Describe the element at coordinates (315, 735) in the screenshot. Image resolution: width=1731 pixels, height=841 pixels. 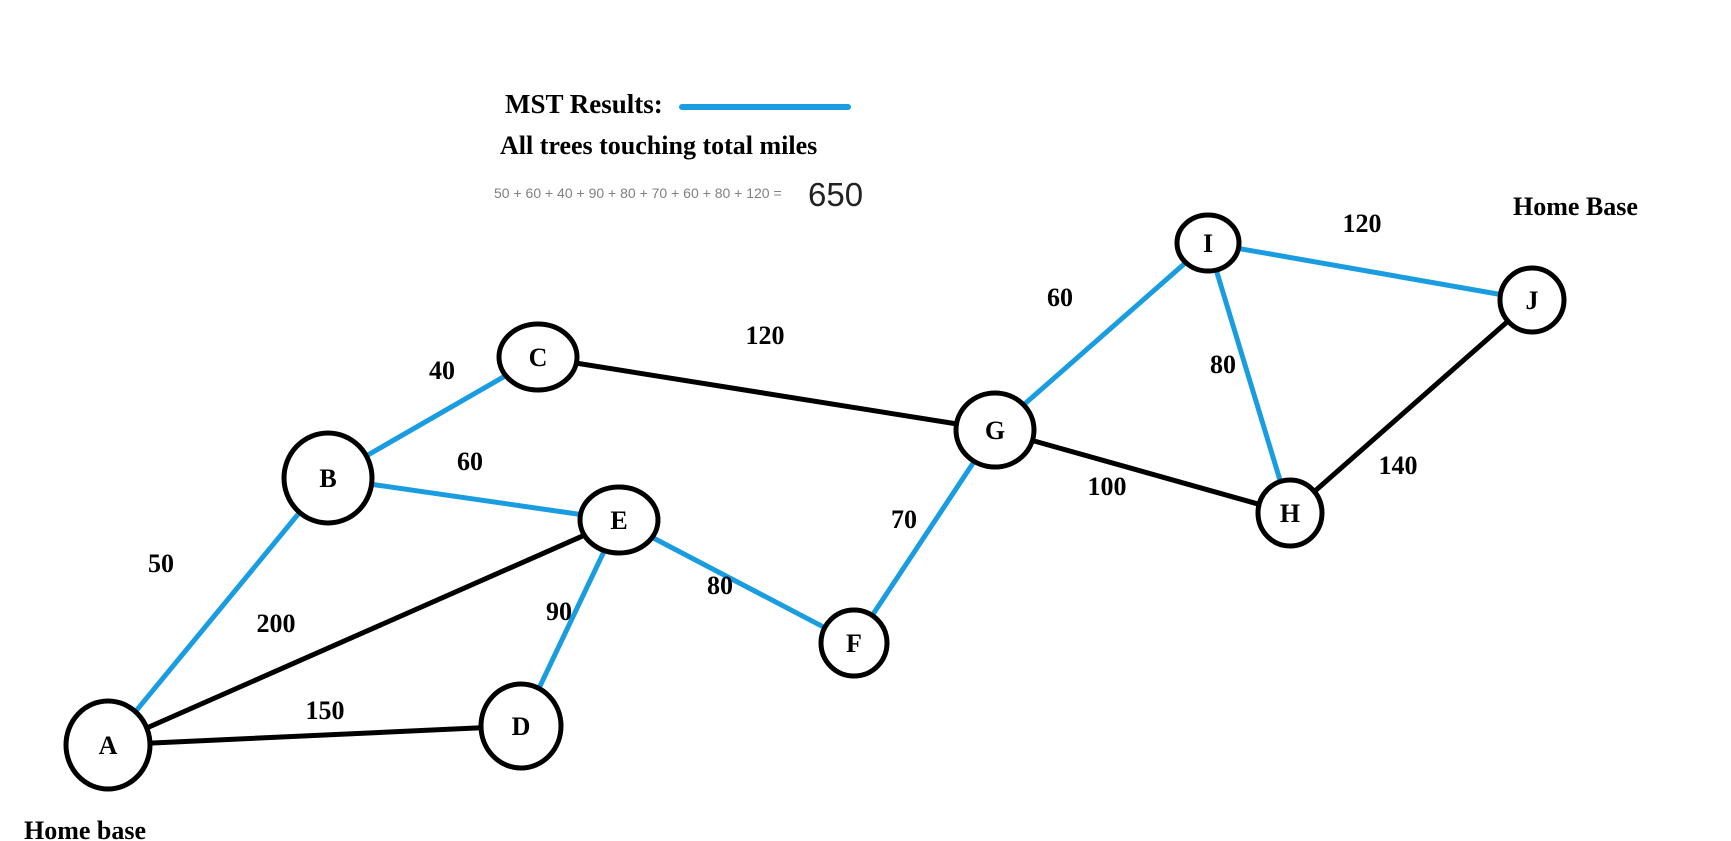
I see `edge-a-d` at that location.